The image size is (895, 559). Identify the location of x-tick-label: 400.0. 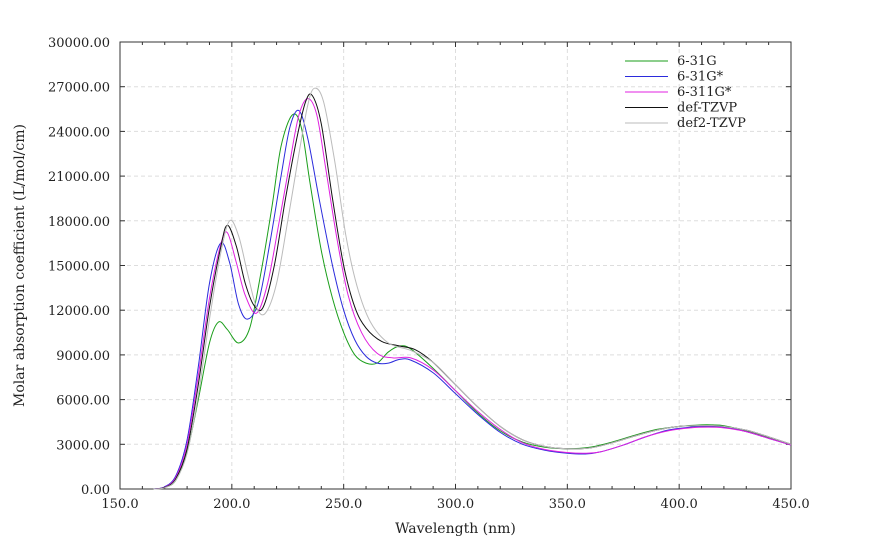
(679, 504).